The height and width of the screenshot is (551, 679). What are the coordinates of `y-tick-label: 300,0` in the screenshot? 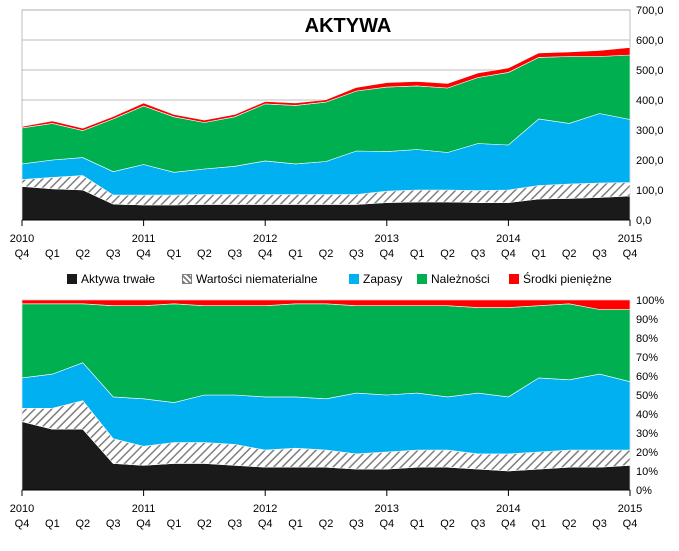 It's located at (650, 131).